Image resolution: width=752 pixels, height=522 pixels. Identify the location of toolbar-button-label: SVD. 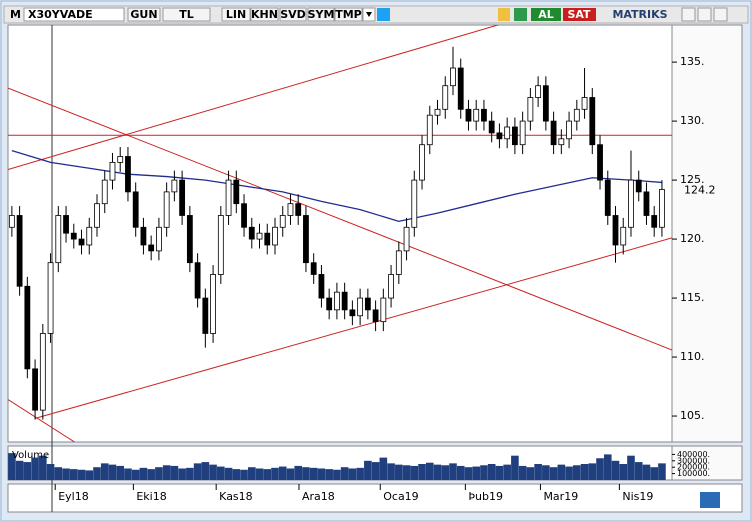
(293, 14).